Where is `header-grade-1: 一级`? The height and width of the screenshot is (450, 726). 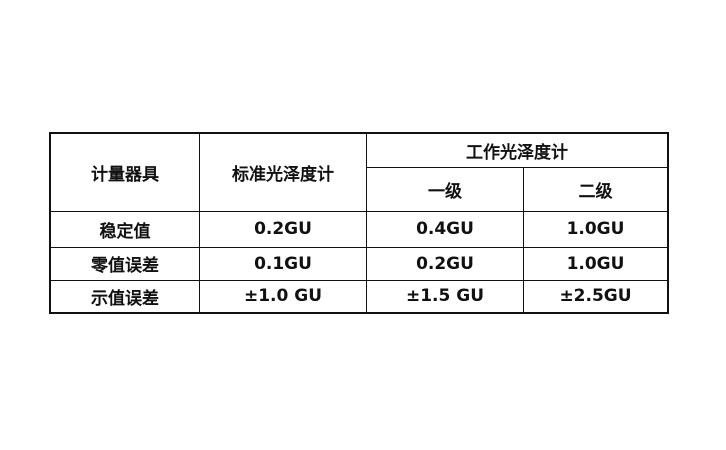
header-grade-1: 一级 is located at coordinates (445, 189).